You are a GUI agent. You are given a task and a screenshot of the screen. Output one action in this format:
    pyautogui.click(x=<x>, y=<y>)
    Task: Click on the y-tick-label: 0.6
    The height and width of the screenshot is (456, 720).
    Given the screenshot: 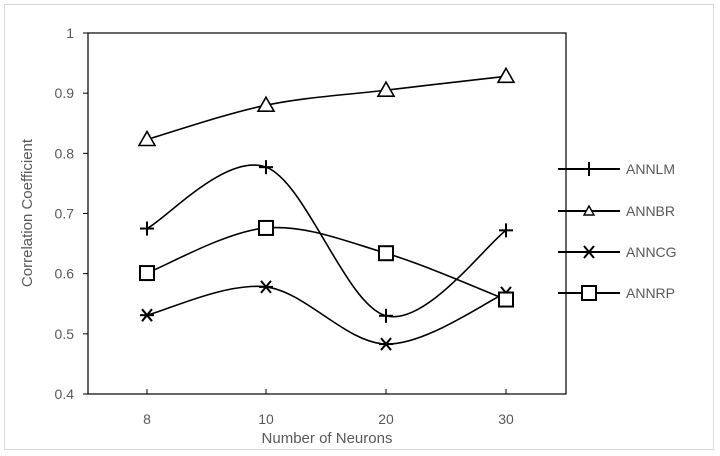 What is the action you would take?
    pyautogui.click(x=65, y=274)
    